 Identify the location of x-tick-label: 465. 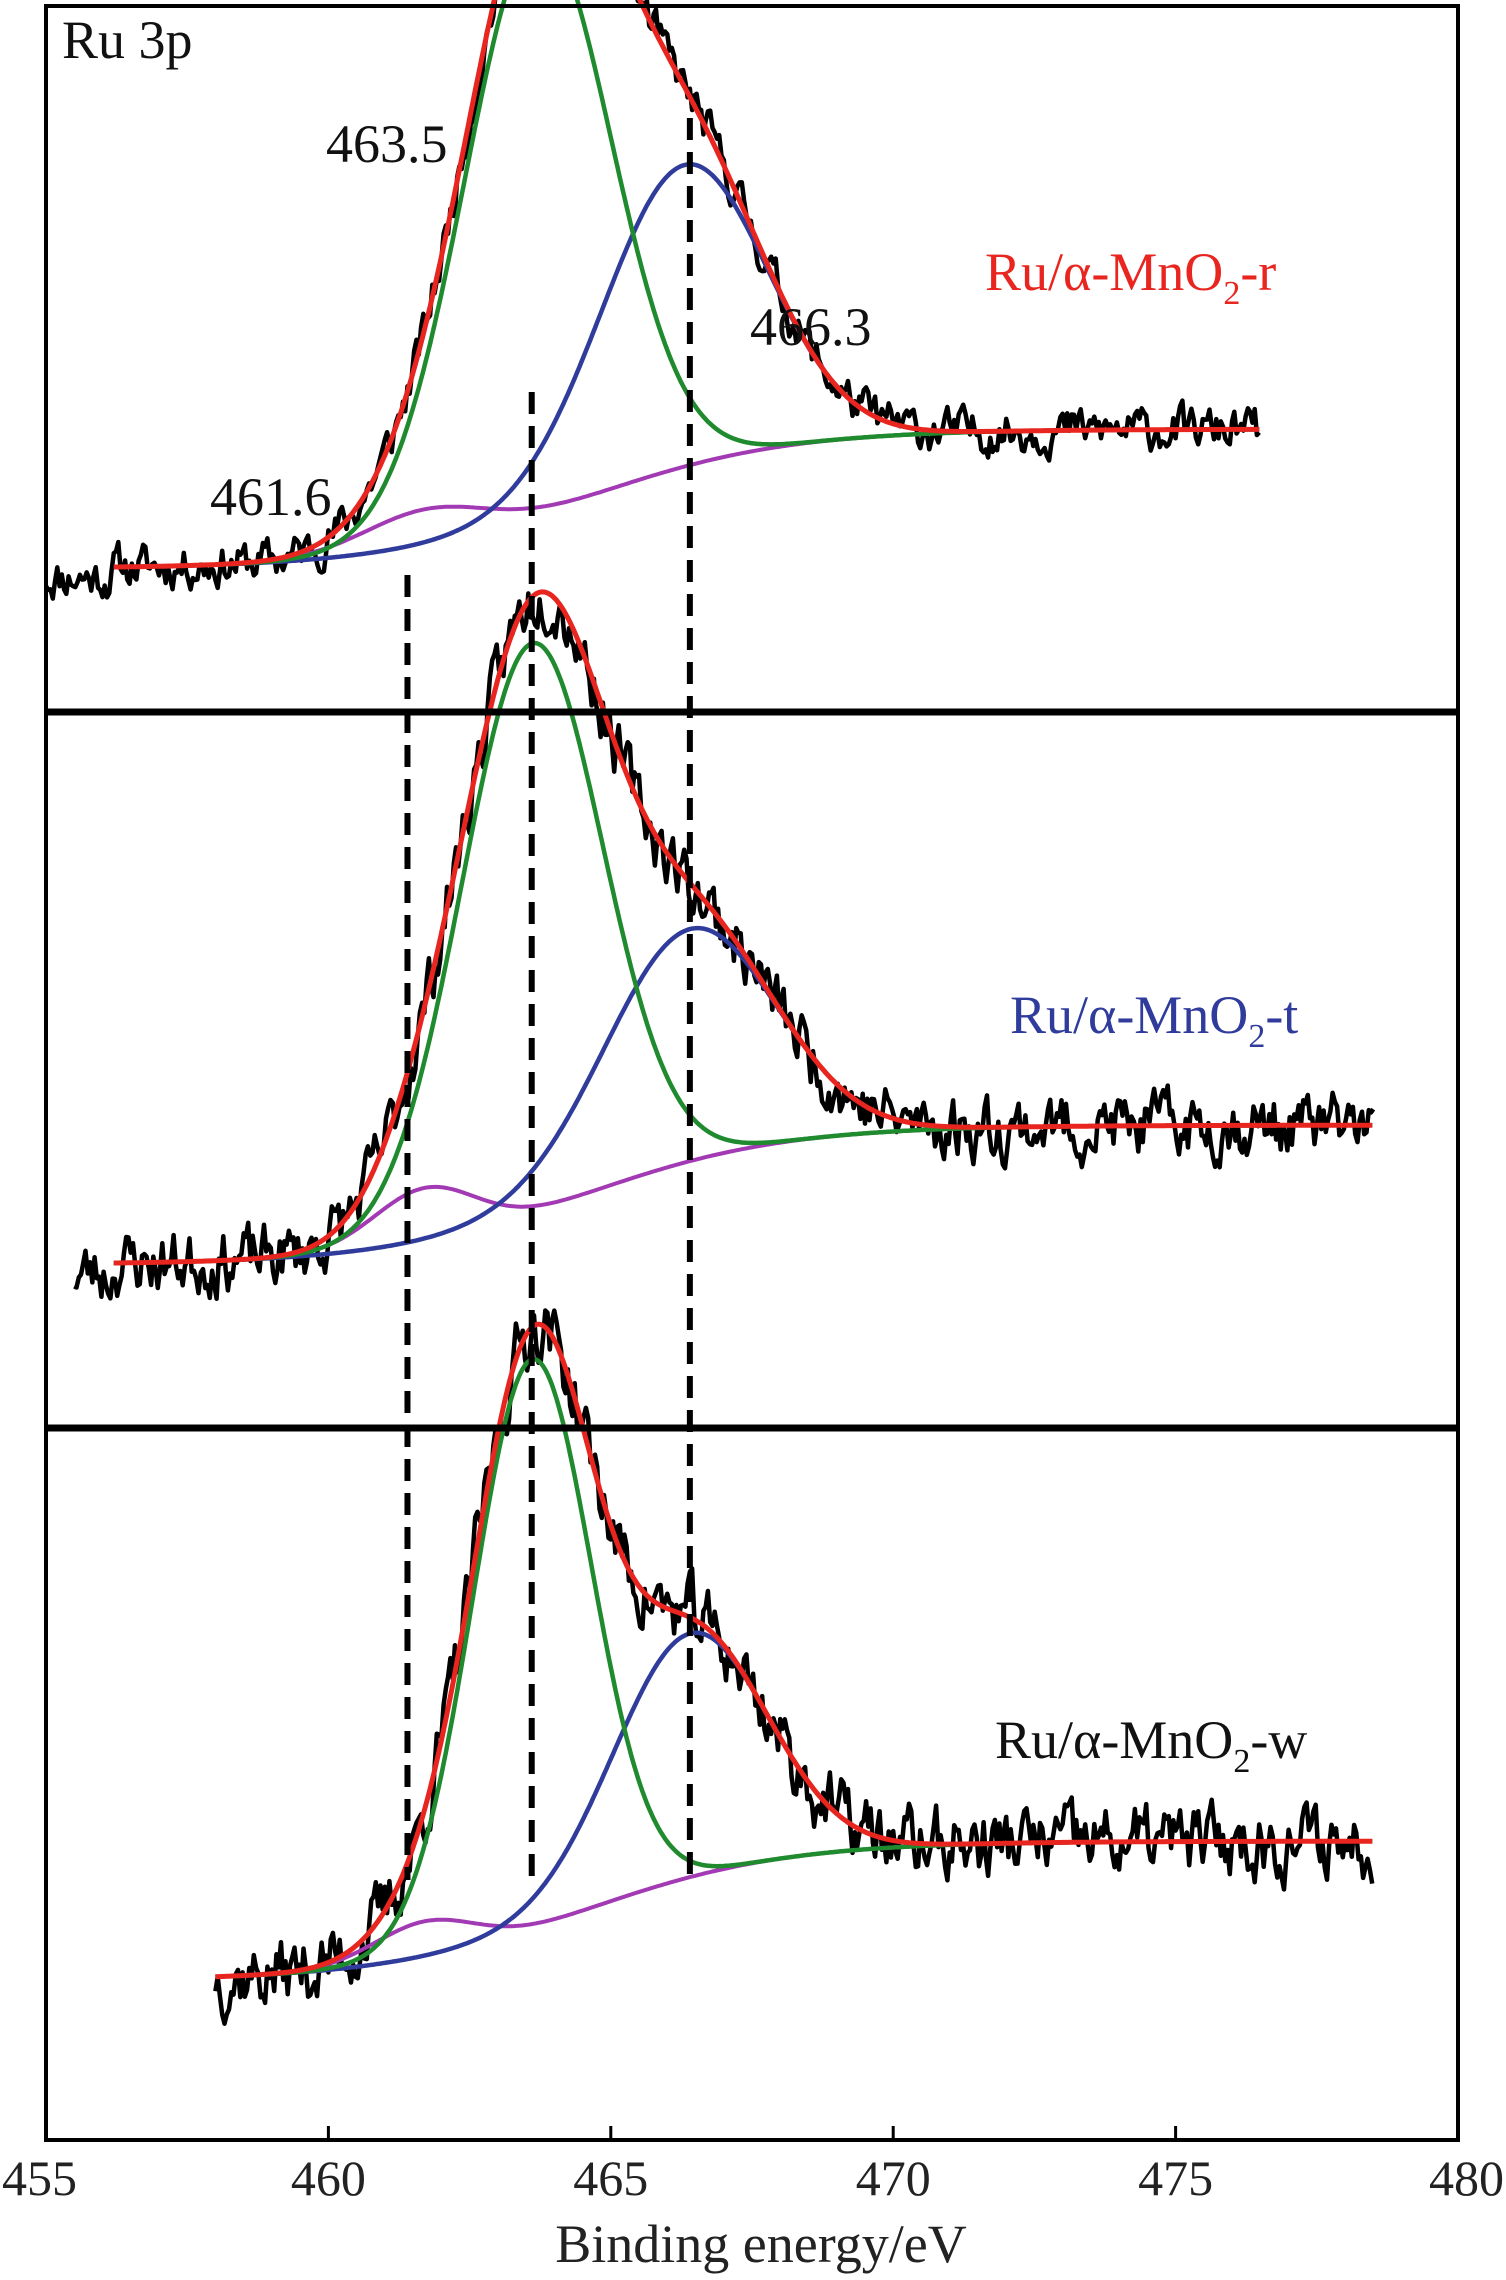
(610, 2178).